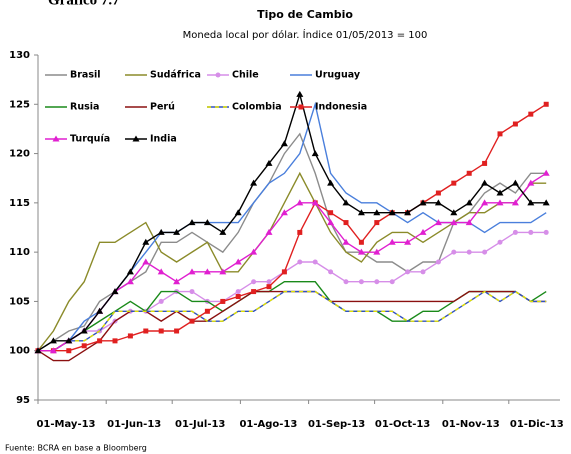  What do you see at coordinates (19, 55) in the screenshot?
I see `y-tick-label: 130` at bounding box center [19, 55].